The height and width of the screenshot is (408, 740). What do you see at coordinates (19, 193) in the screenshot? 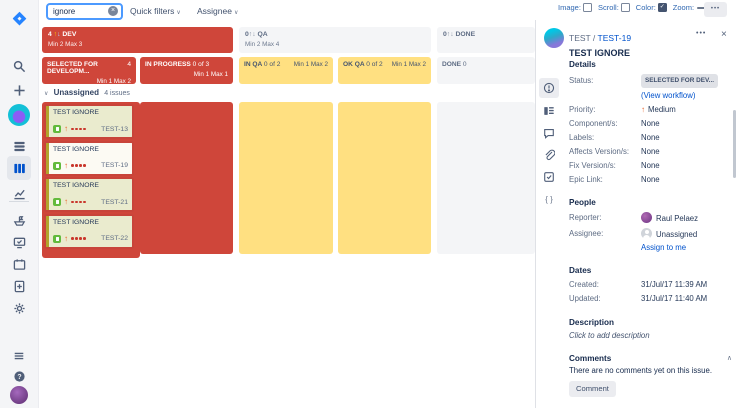
I see `reports-icon` at bounding box center [19, 193].